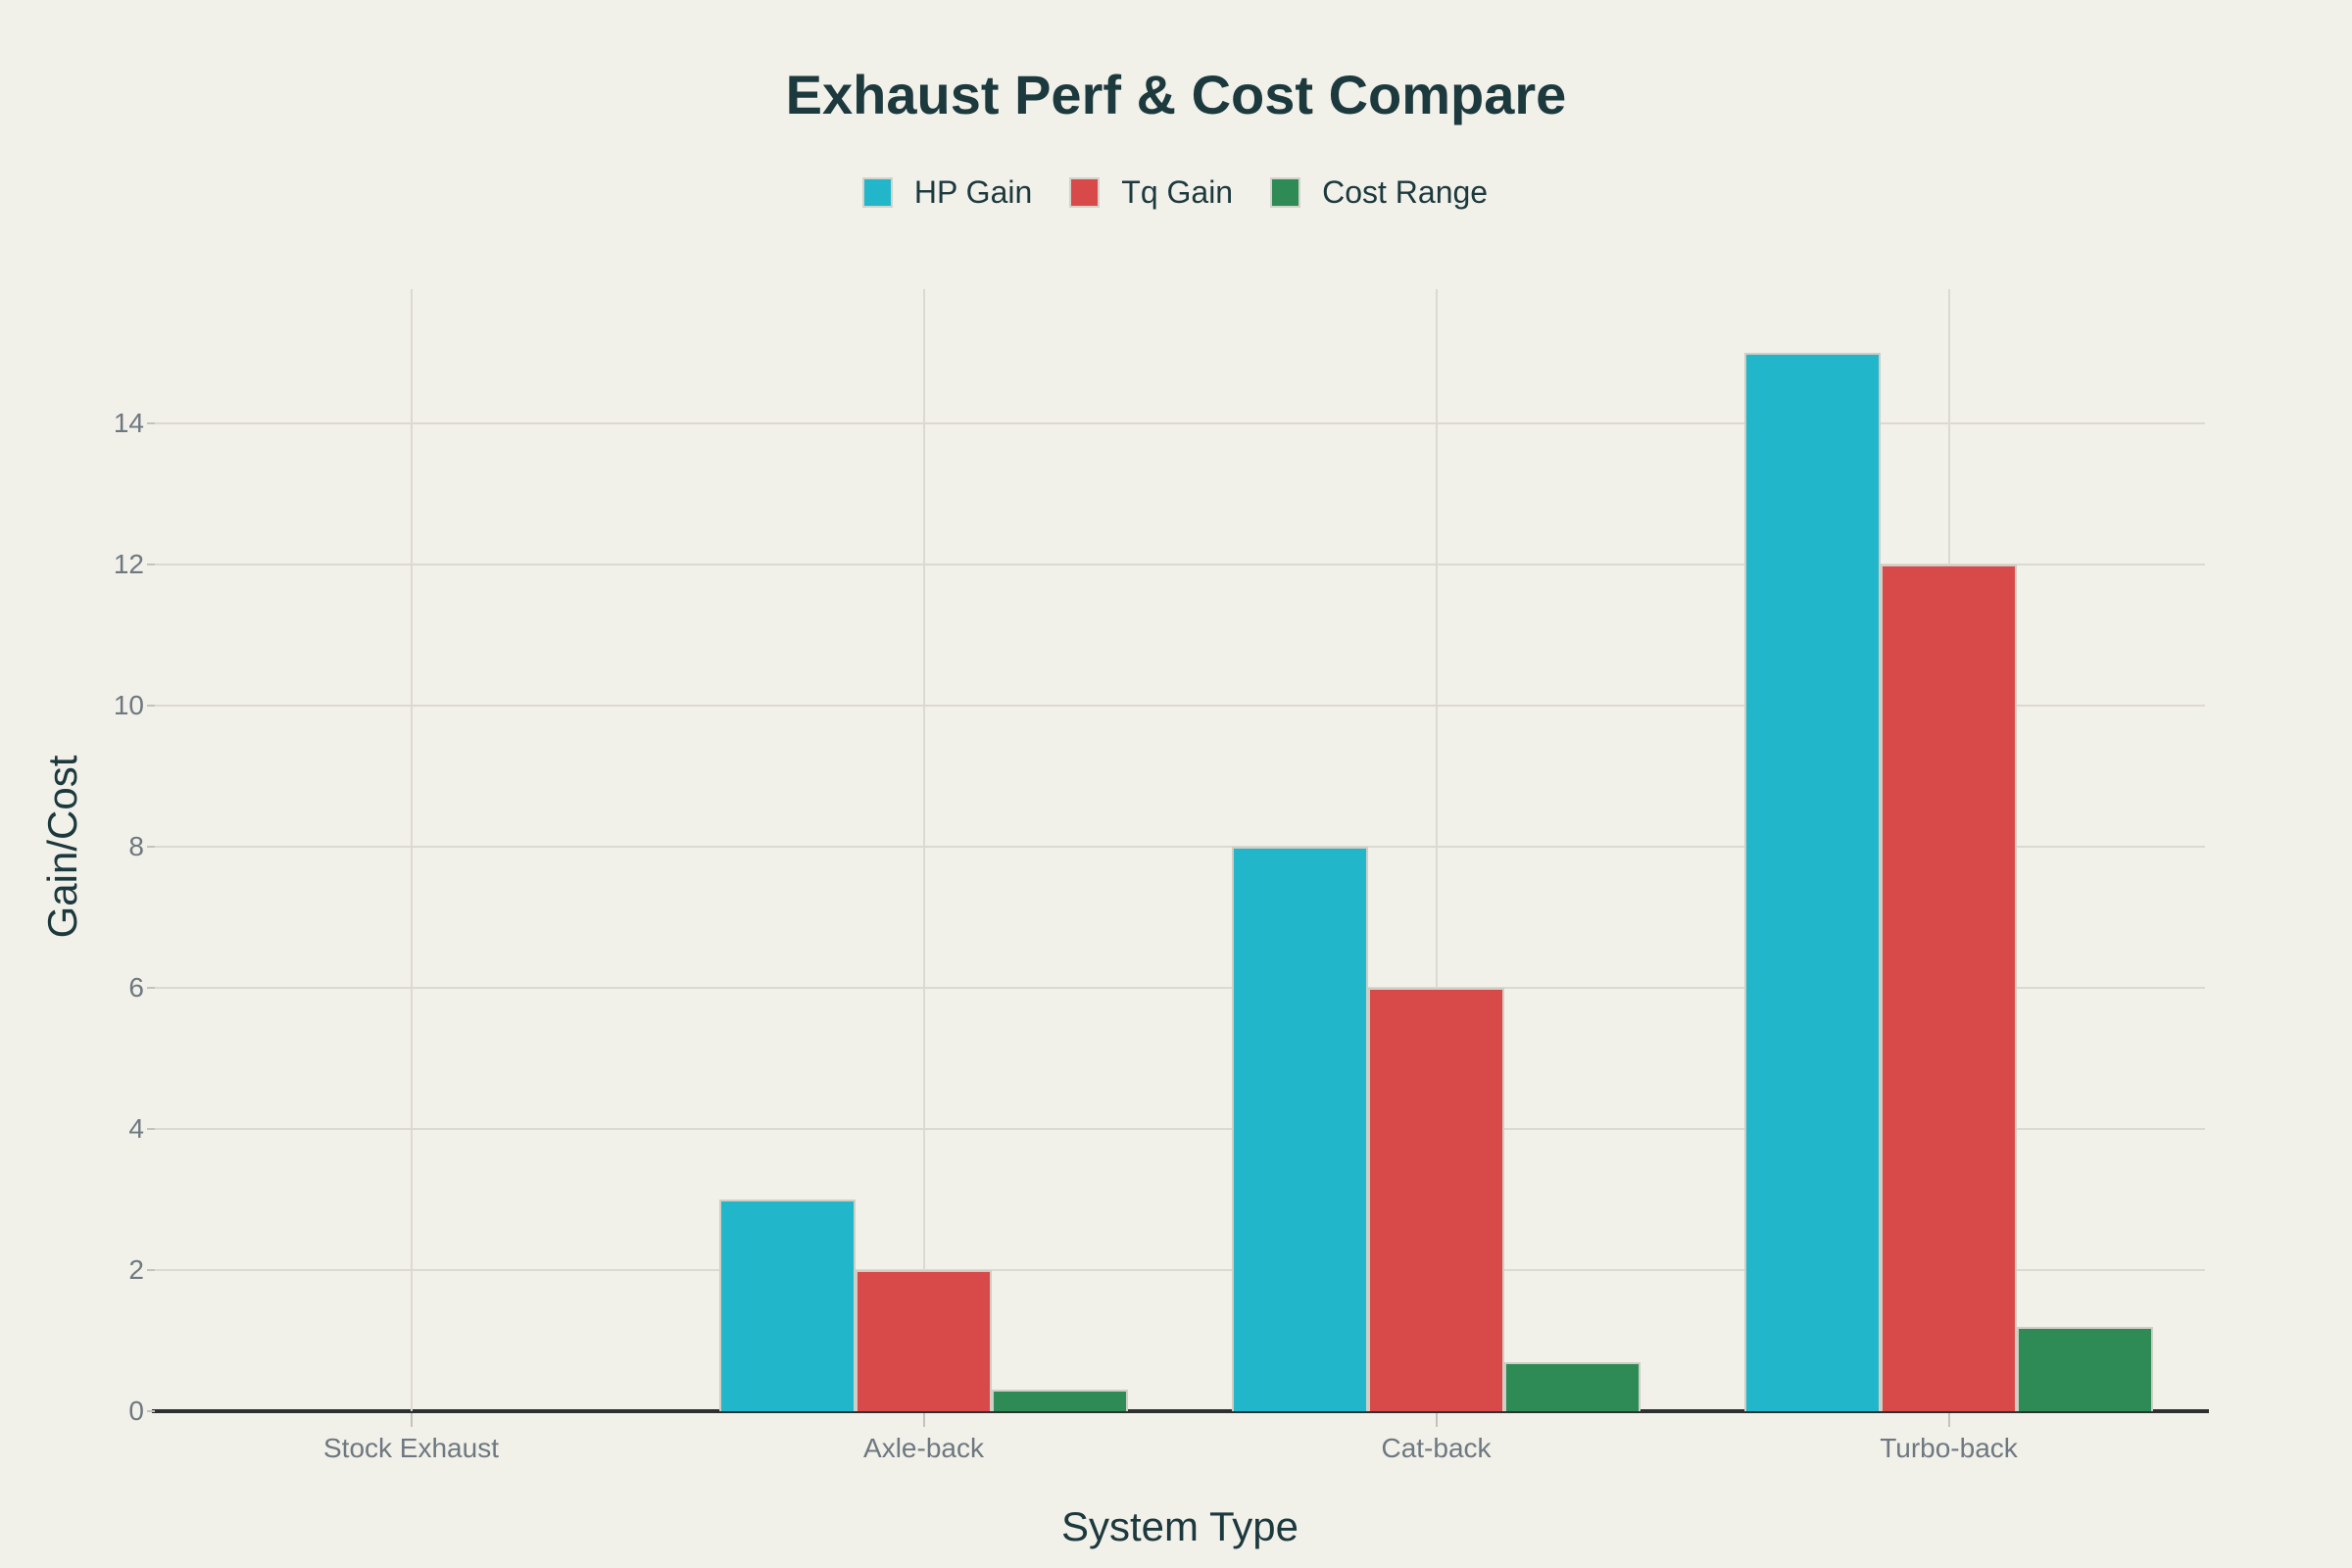  I want to click on legend-item-hp-gain: HP Gain, so click(947, 192).